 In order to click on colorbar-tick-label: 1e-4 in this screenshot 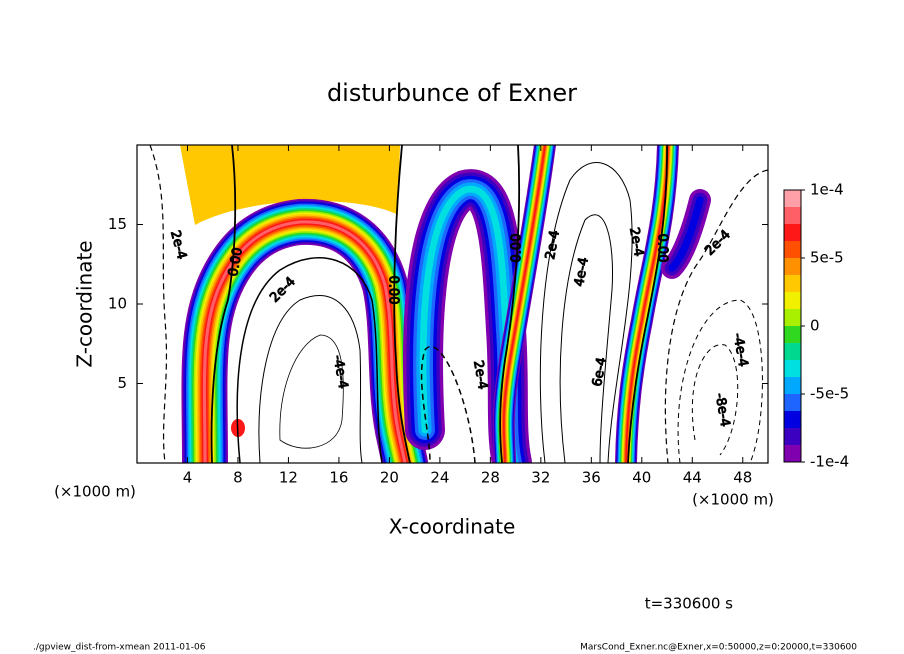, I will do `click(827, 190)`.